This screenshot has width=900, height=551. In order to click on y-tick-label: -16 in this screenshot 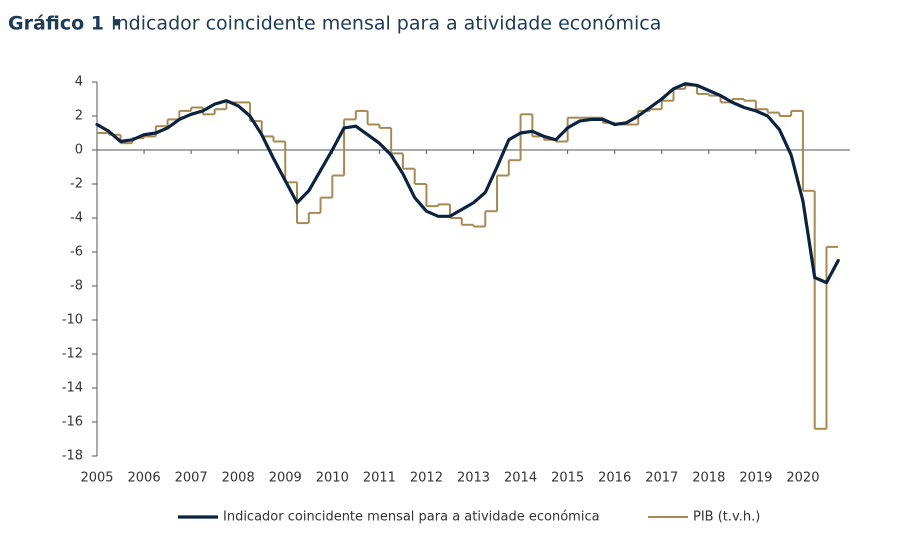, I will do `click(72, 422)`.